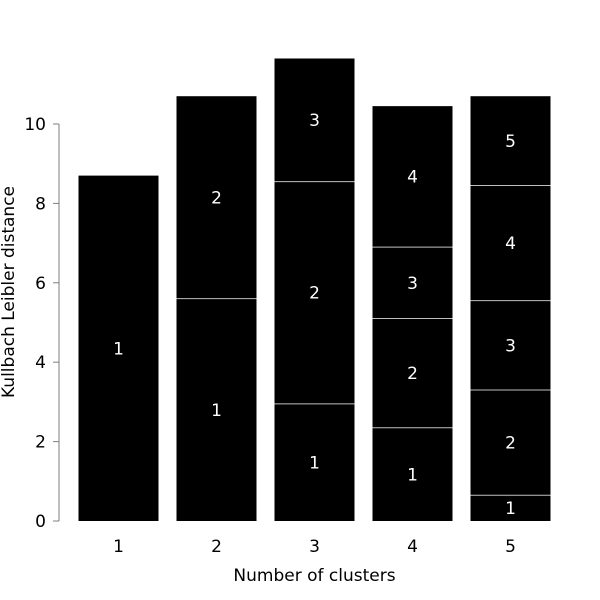  What do you see at coordinates (9, 292) in the screenshot?
I see `y-axis-title: Kullbach Leibler distance` at bounding box center [9, 292].